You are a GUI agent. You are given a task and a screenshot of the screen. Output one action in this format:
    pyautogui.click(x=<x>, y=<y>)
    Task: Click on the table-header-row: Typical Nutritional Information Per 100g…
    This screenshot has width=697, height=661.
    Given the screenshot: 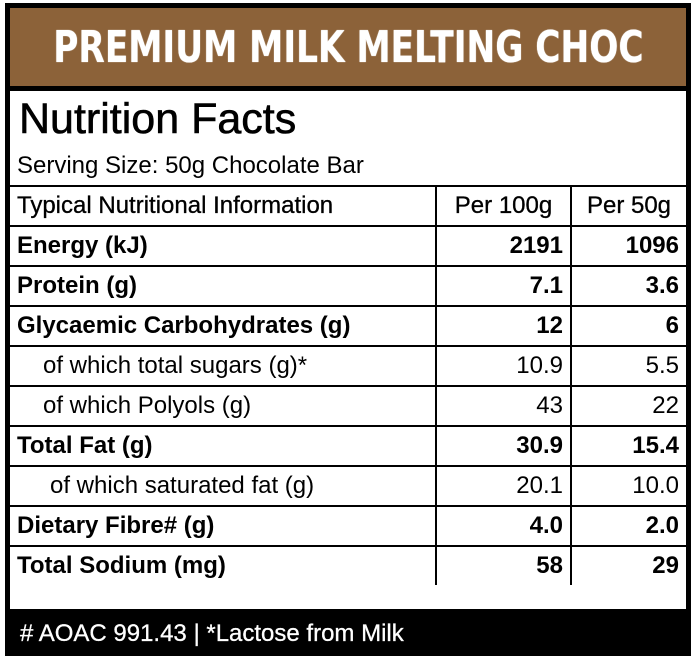 What is the action you would take?
    pyautogui.click(x=348, y=205)
    